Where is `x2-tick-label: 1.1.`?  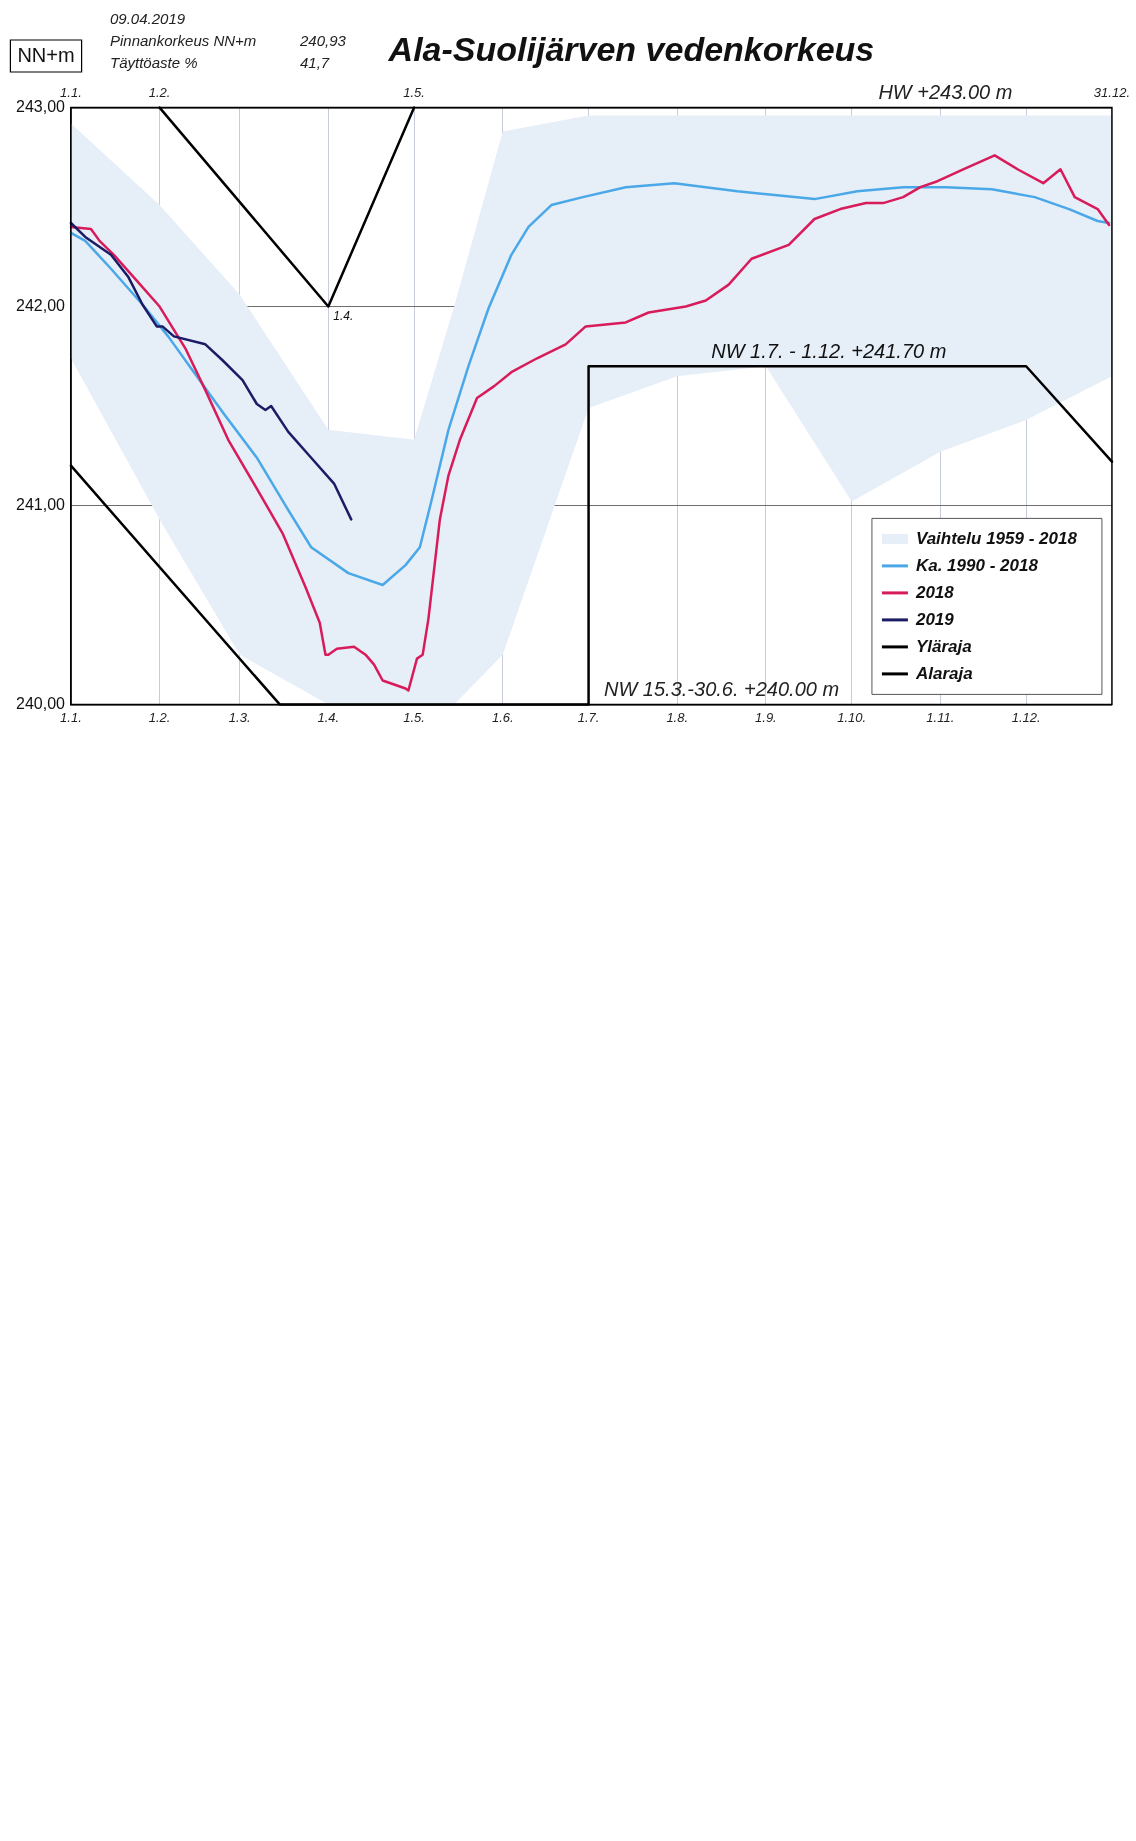 x2-tick-label: 1.1. is located at coordinates (71, 93).